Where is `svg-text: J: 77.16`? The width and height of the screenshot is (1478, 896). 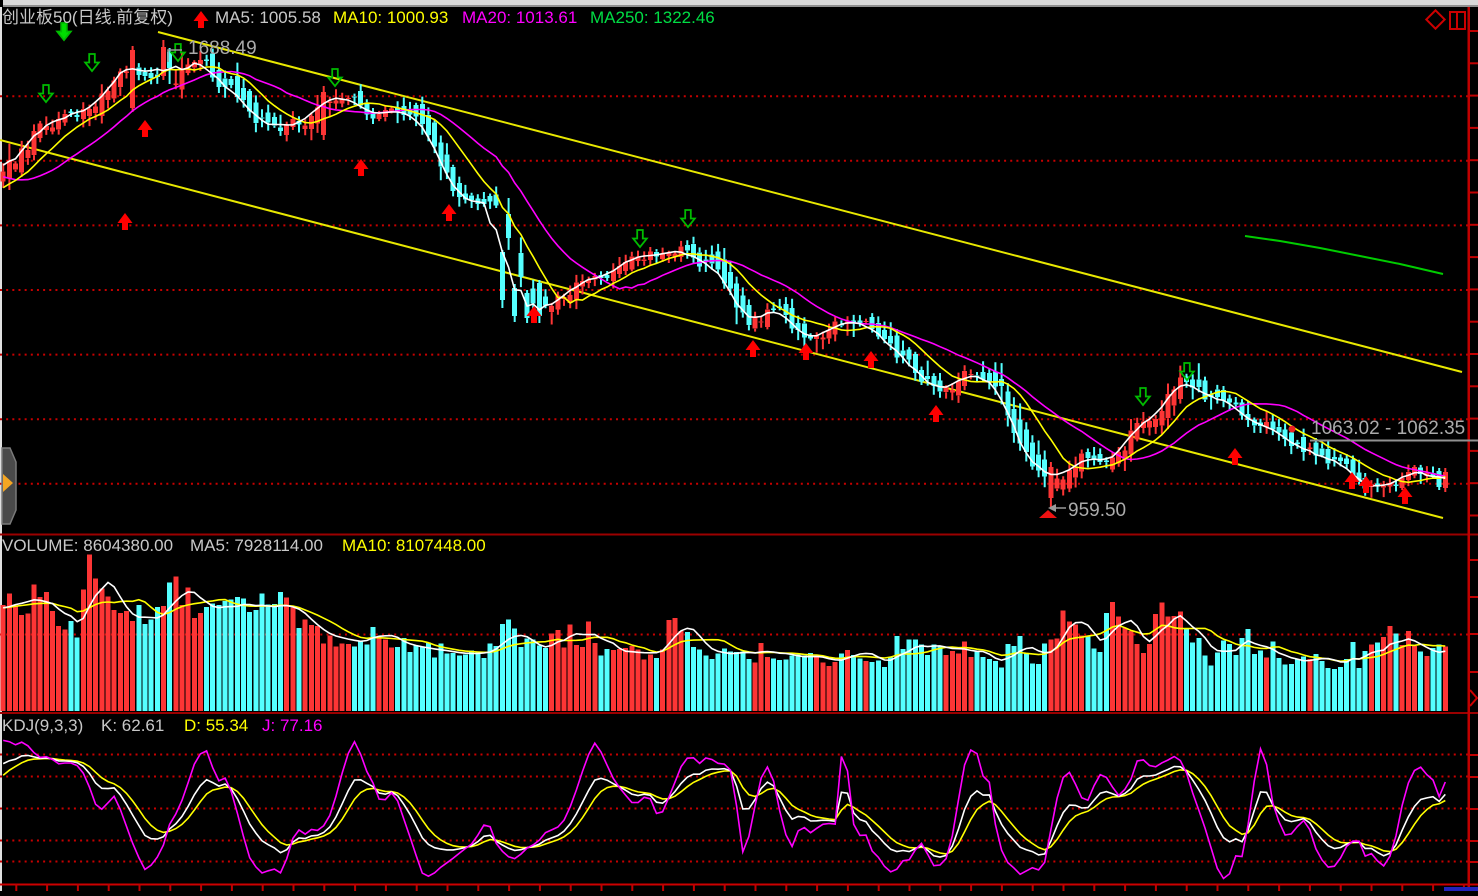 svg-text: J: 77.16 is located at coordinates (292, 725).